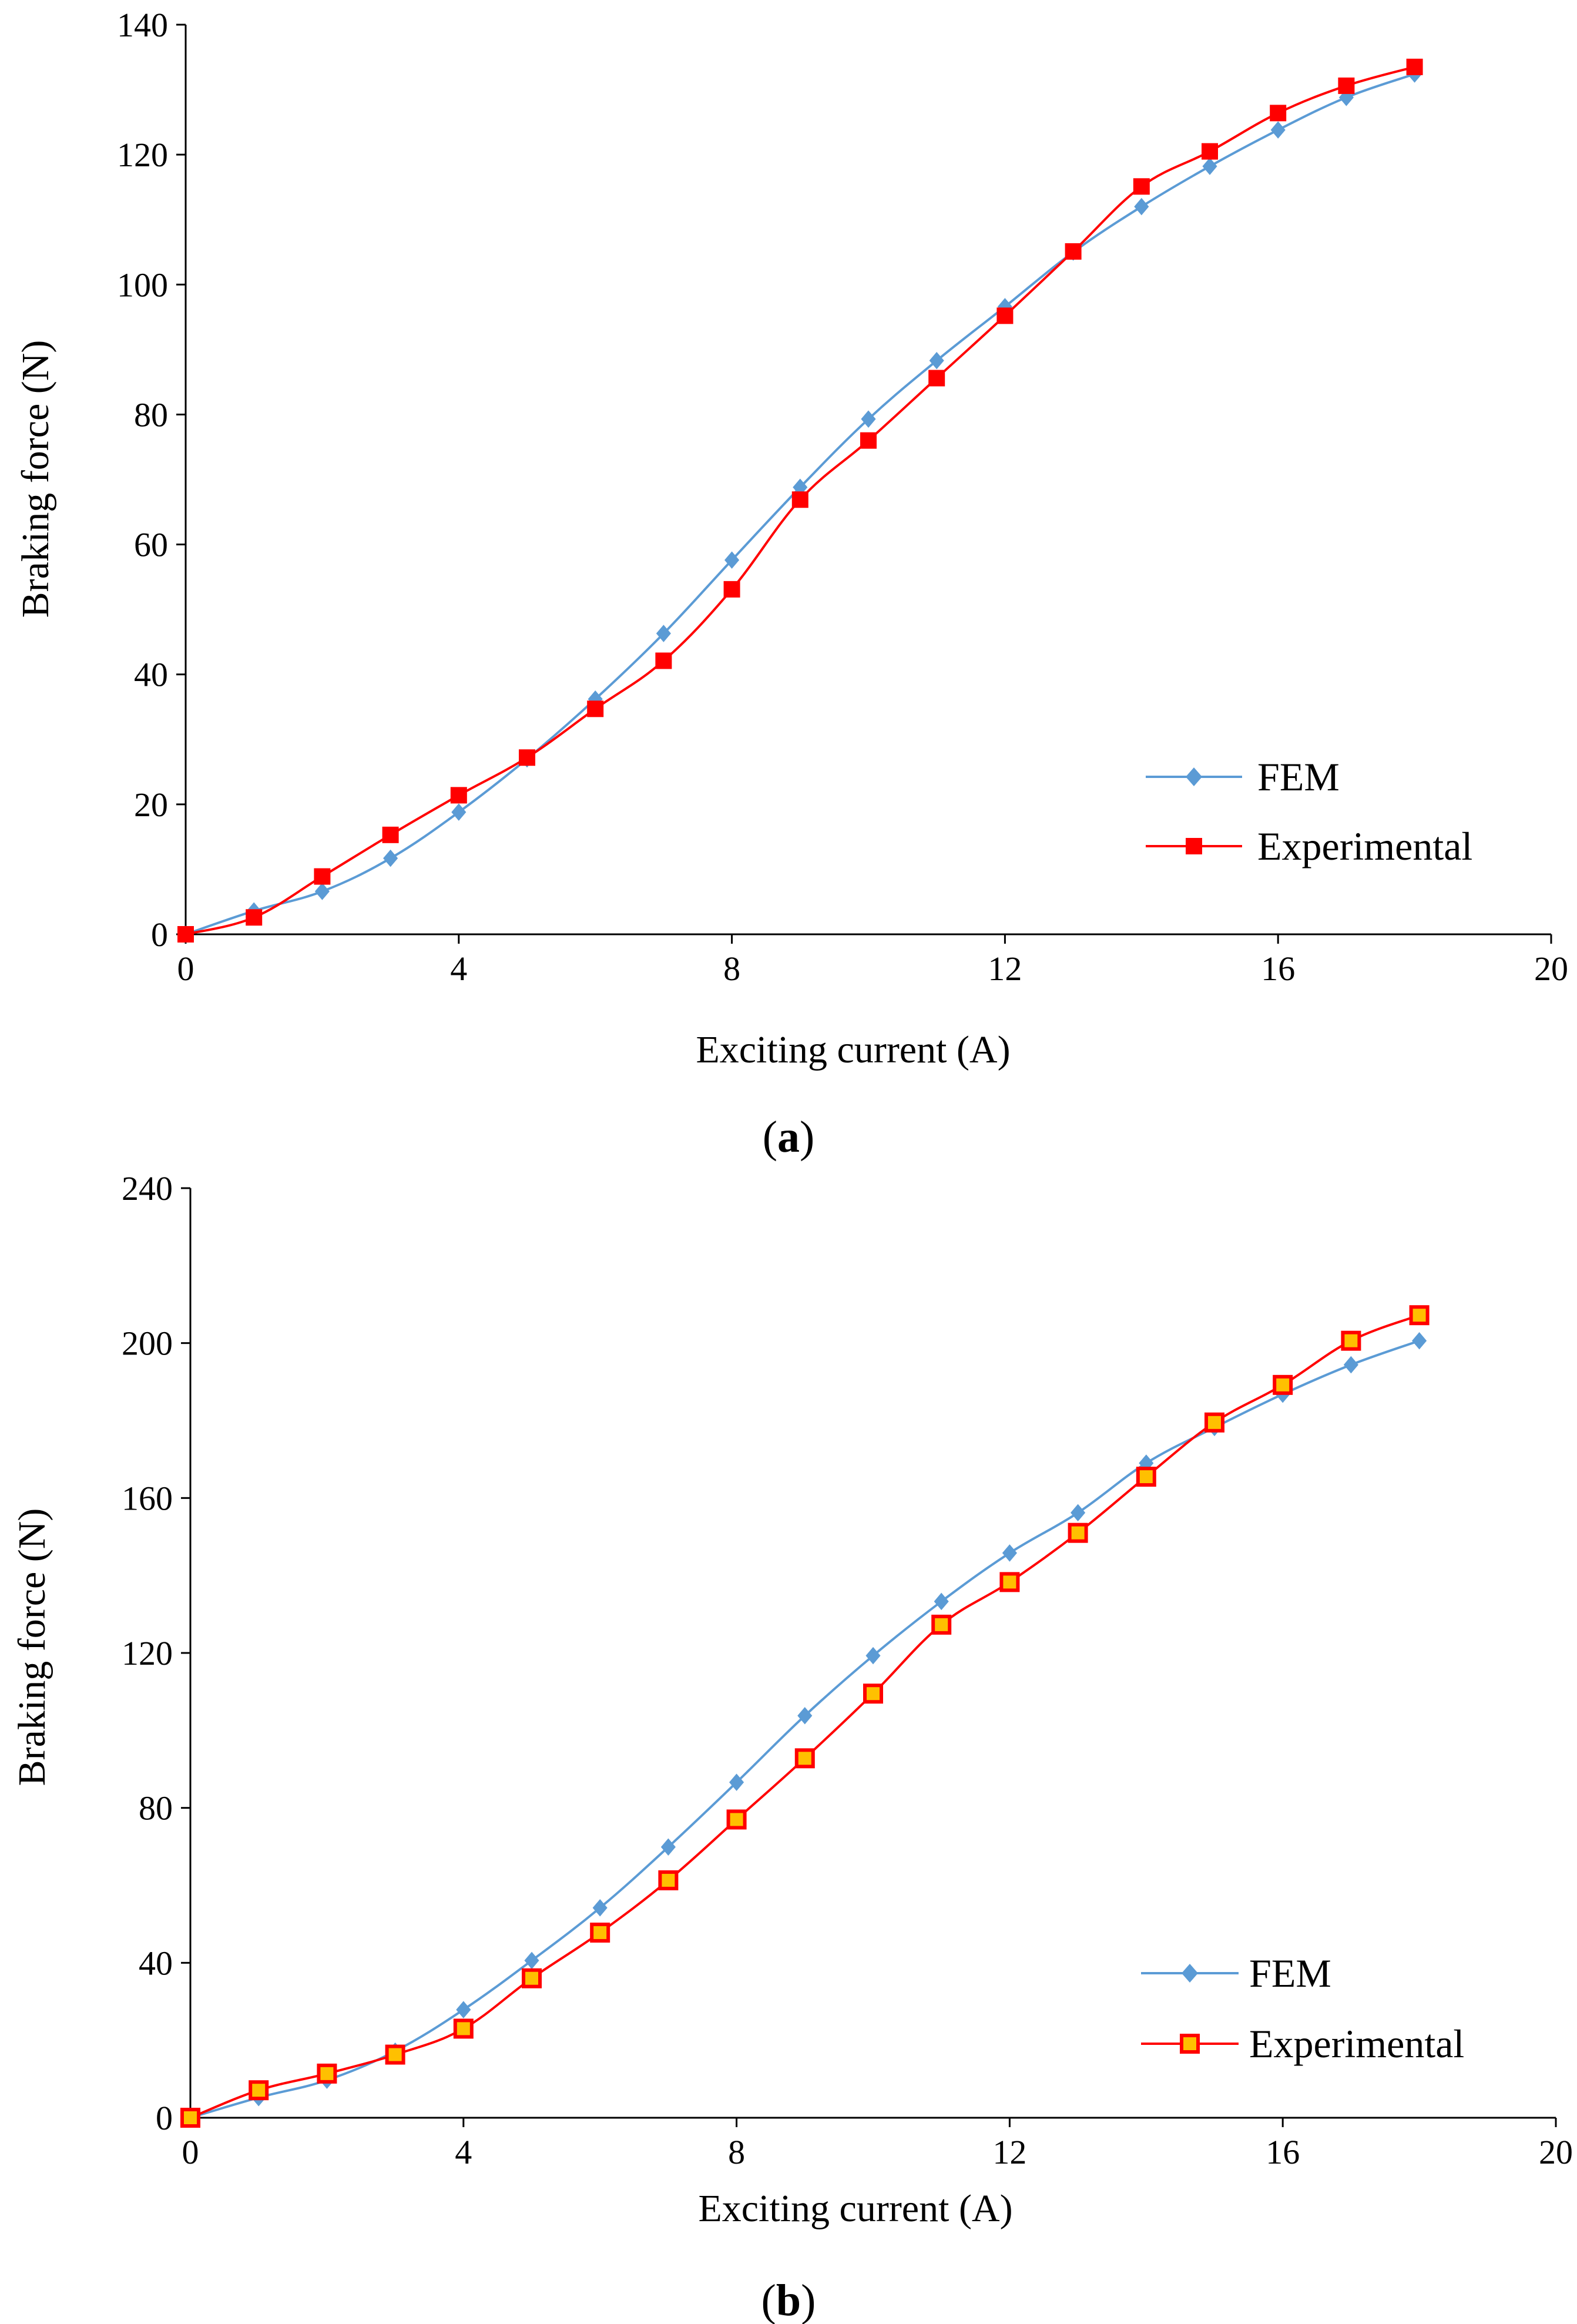 This screenshot has width=1577, height=2324. What do you see at coordinates (142, 25) in the screenshot?
I see `y-tick-label: 140` at bounding box center [142, 25].